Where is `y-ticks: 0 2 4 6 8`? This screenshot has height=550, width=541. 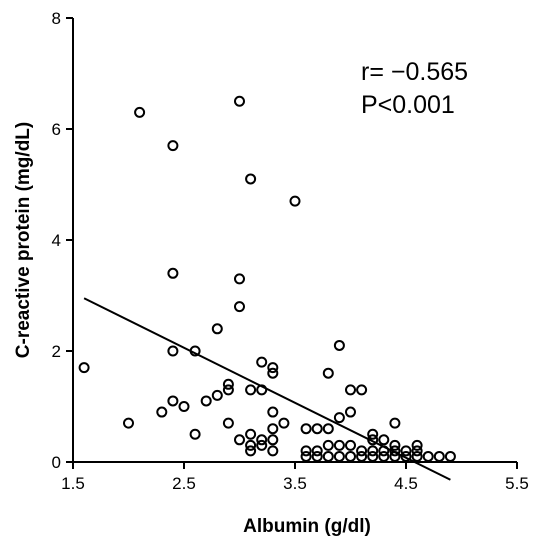
y-ticks: 0 2 4 6 8 is located at coordinates (62, 240).